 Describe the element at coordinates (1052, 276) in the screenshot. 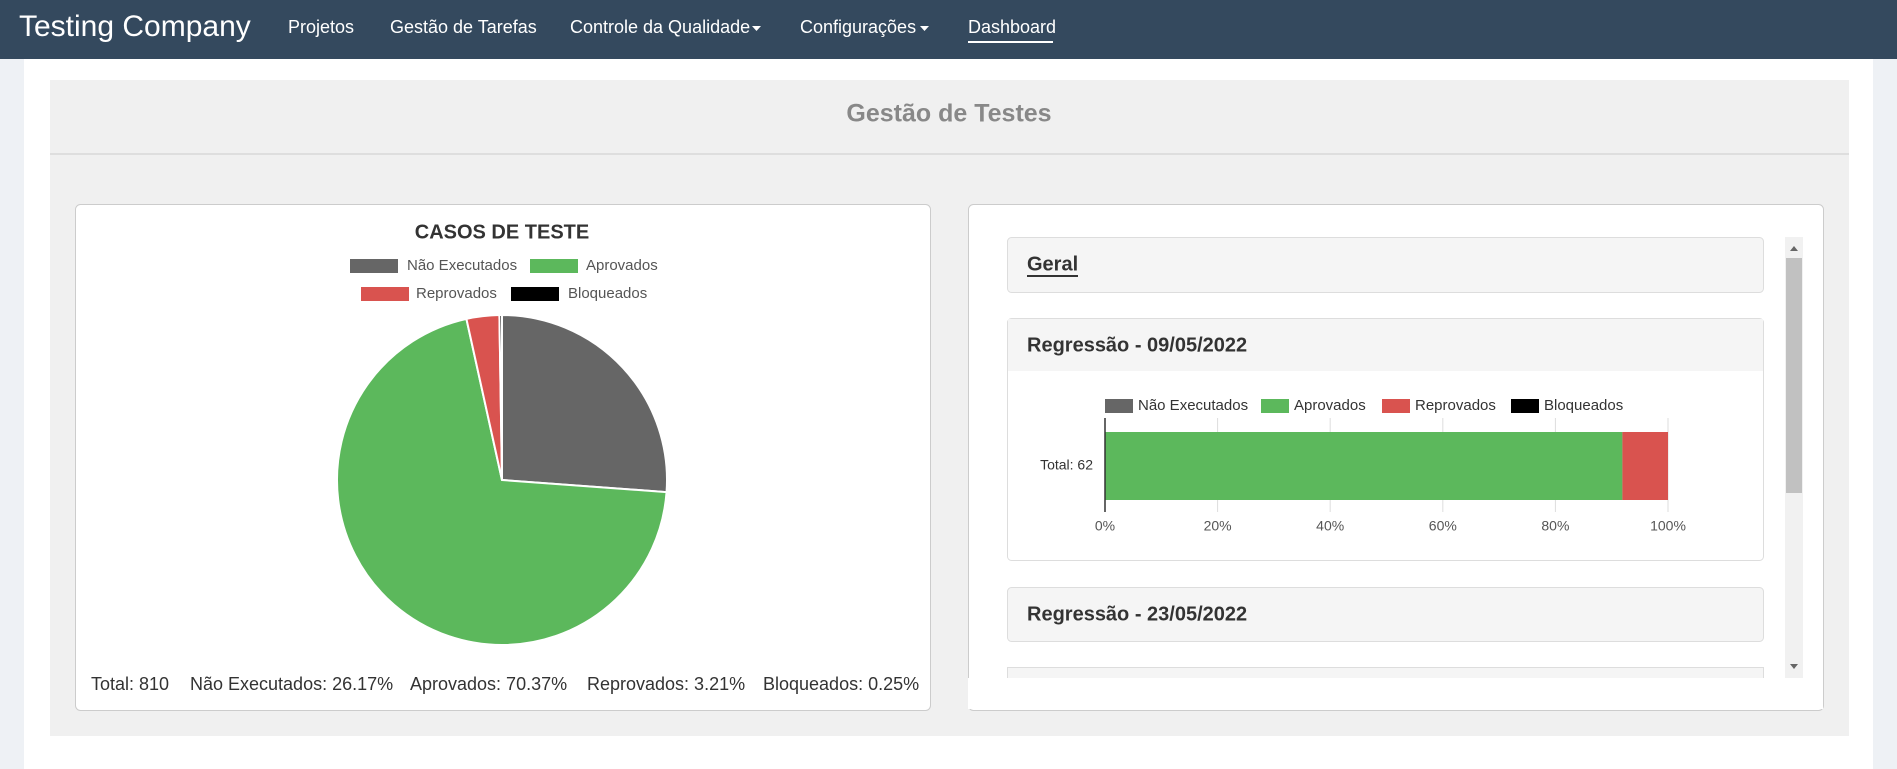

I see `link-underline` at that location.